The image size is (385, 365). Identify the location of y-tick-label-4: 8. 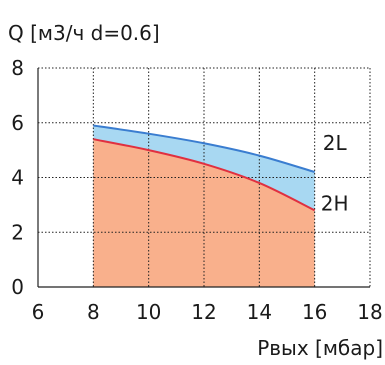
(17, 68).